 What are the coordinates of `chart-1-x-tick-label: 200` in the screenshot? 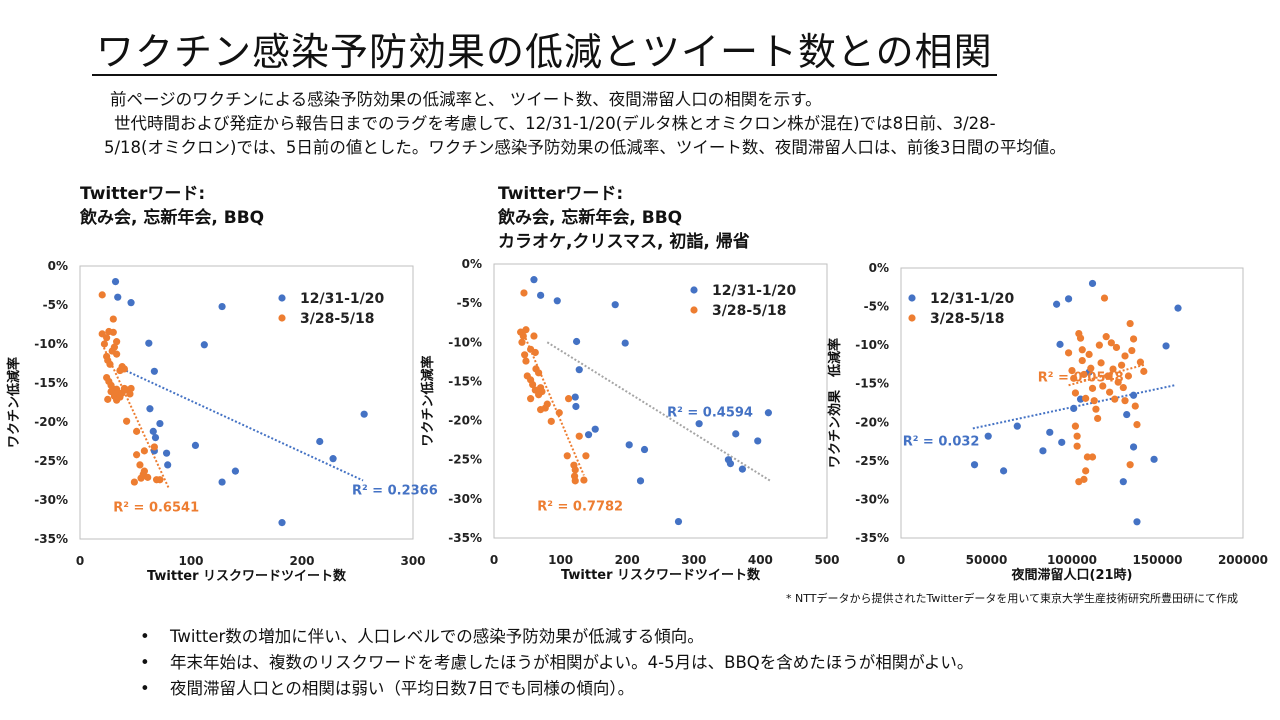 It's located at (301, 561).